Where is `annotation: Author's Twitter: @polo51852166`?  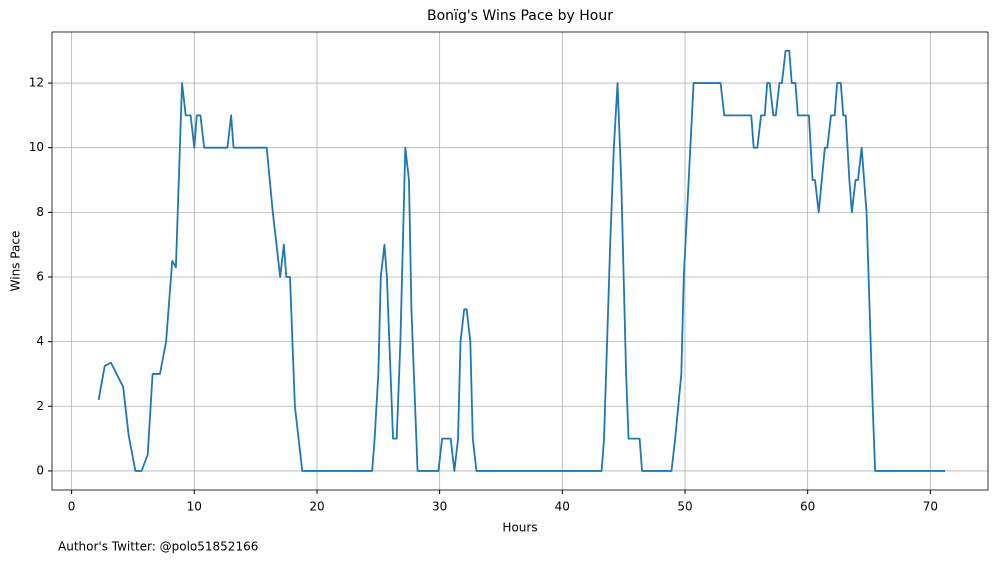 annotation: Author's Twitter: @polo51852166 is located at coordinates (158, 547).